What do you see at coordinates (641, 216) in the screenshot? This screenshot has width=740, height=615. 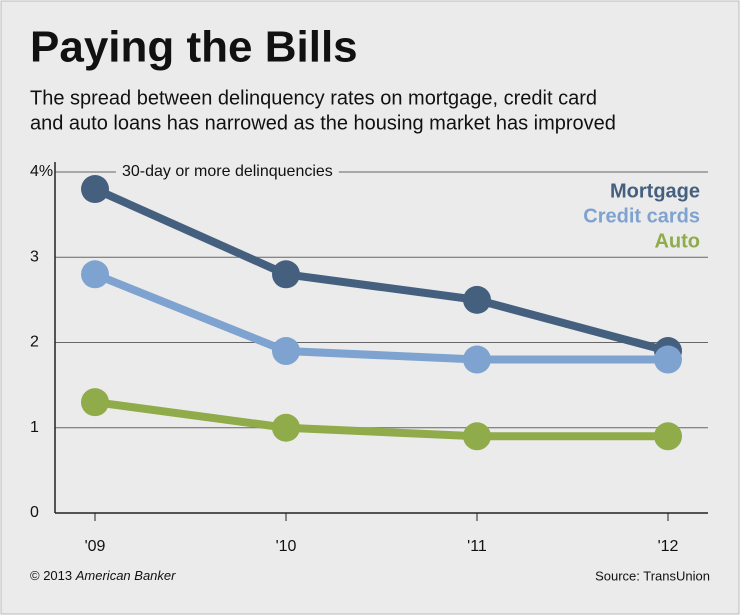 I see `legend-entry: Credit cards` at bounding box center [641, 216].